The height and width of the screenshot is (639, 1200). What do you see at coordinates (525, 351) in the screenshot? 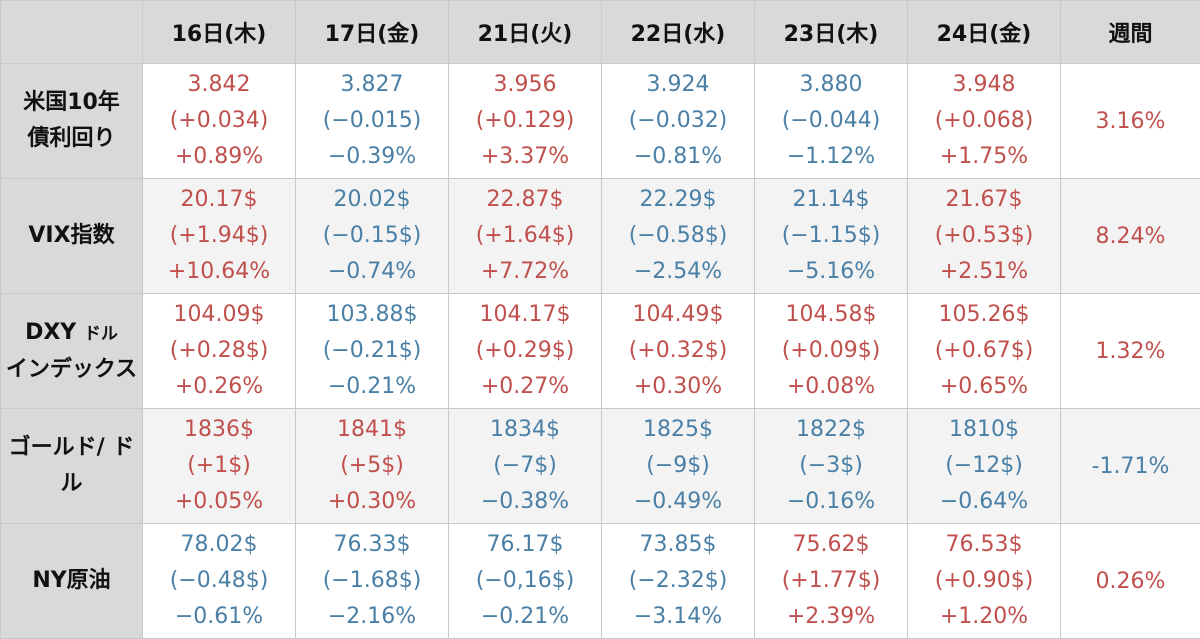
I see `data-cell: 104.17$(+0.29$)+0.27%` at bounding box center [525, 351].